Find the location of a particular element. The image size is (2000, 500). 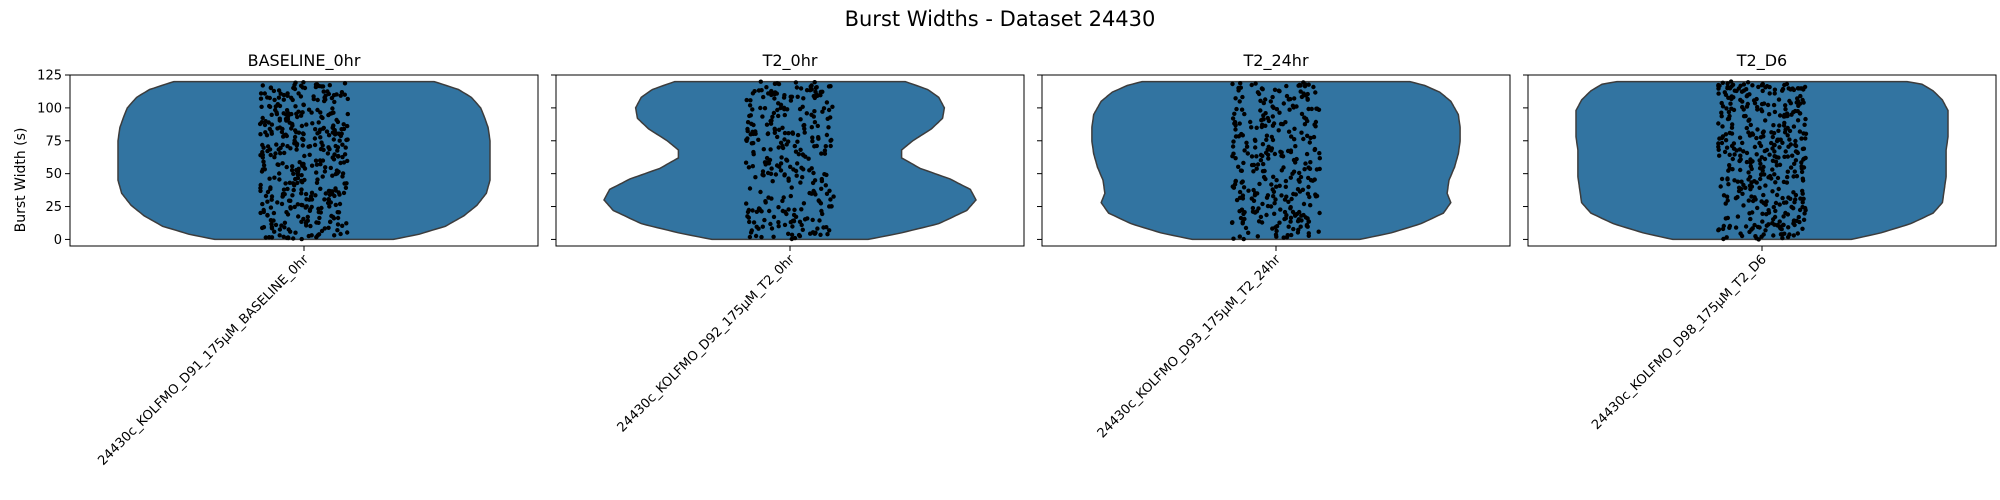

panel-title: T2_D6 is located at coordinates (1761, 61).